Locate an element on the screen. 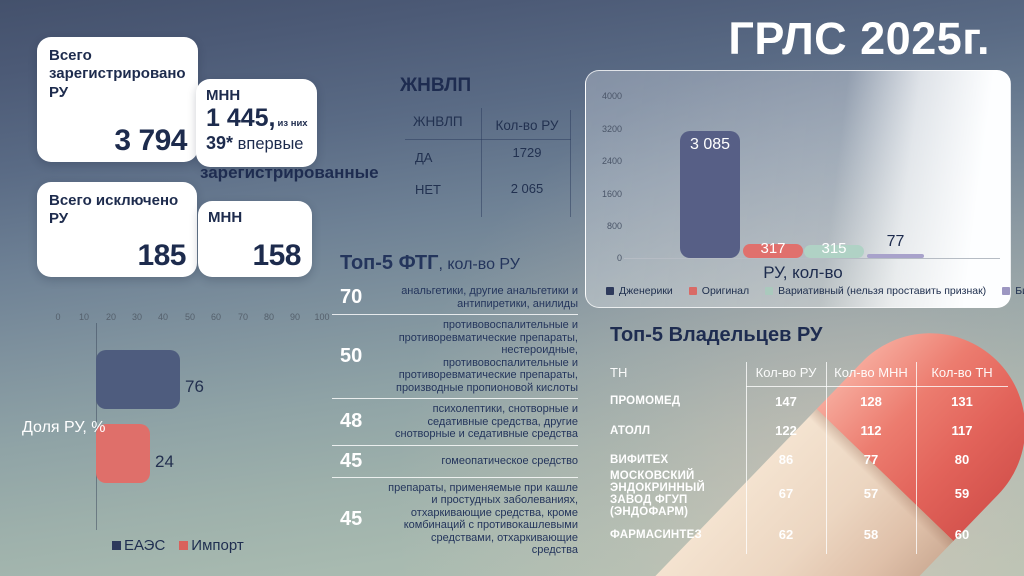 The image size is (1024, 576). table-cell: 128 is located at coordinates (871, 401).